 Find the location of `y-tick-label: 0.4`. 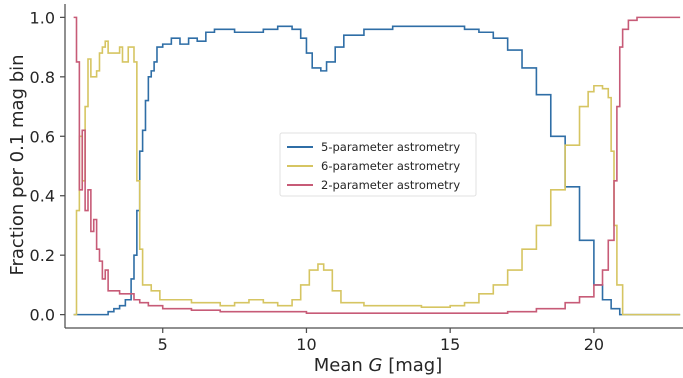

y-tick-label: 0.4 is located at coordinates (42, 196).